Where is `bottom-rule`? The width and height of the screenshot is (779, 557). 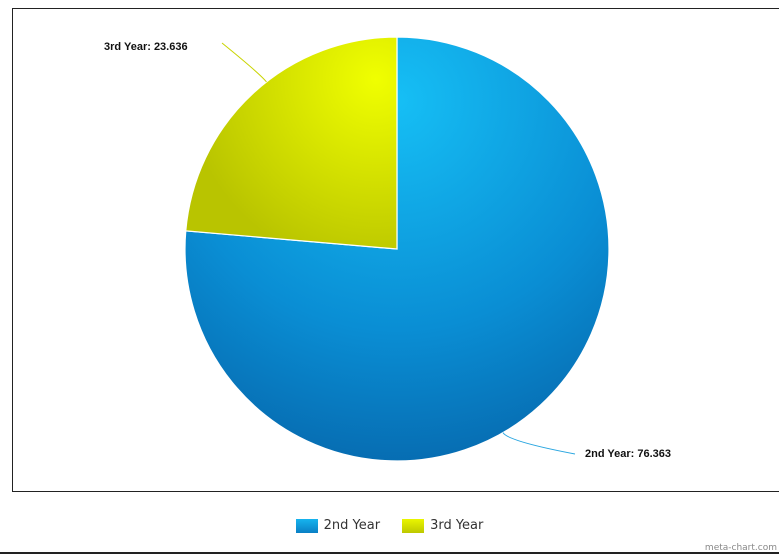
bottom-rule is located at coordinates (389, 553).